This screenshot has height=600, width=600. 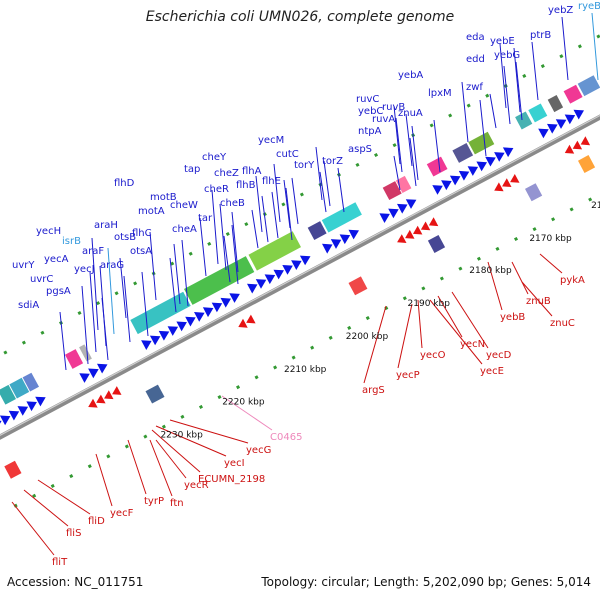 I want to click on gene-label-yebc: yebC, so click(x=370, y=111).